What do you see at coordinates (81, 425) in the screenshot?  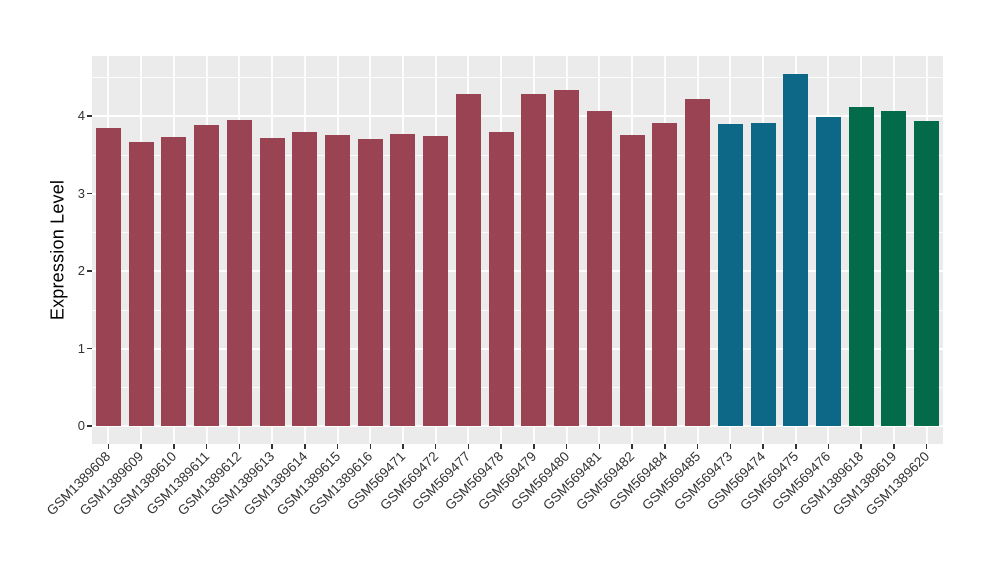 I see `y-tick-label: 0` at bounding box center [81, 425].